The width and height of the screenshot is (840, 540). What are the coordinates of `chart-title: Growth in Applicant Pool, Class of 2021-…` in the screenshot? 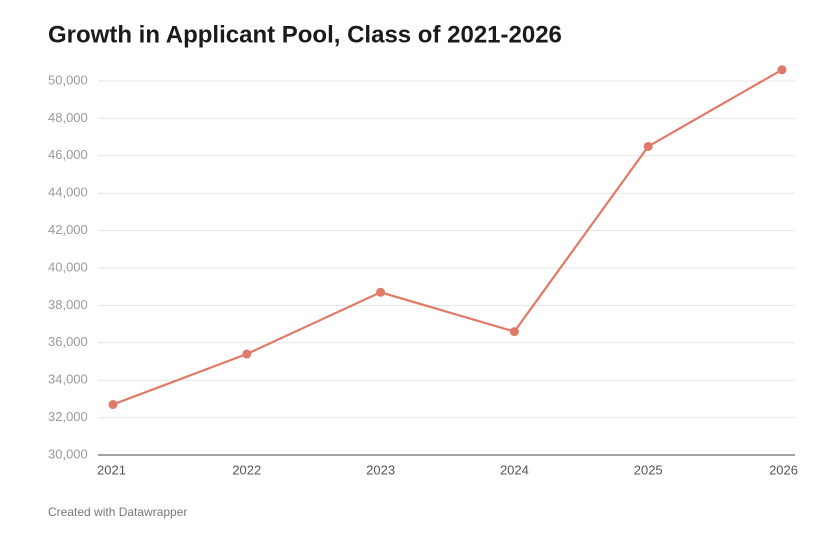 It's located at (305, 34).